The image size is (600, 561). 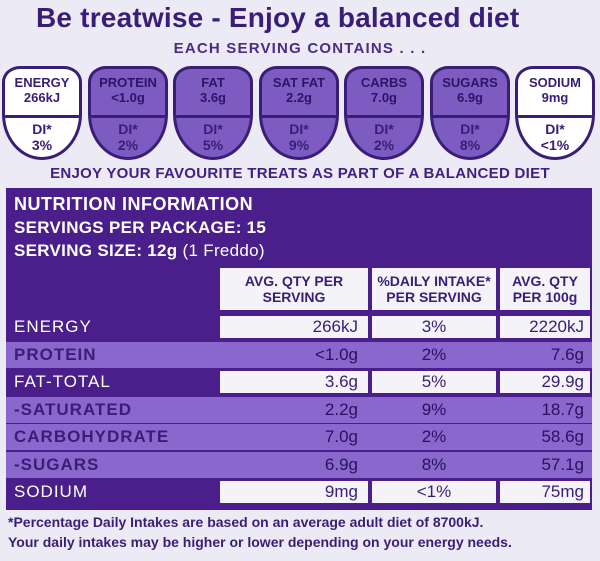 What do you see at coordinates (434, 492) in the screenshot?
I see `daily-intake-value: <1%` at bounding box center [434, 492].